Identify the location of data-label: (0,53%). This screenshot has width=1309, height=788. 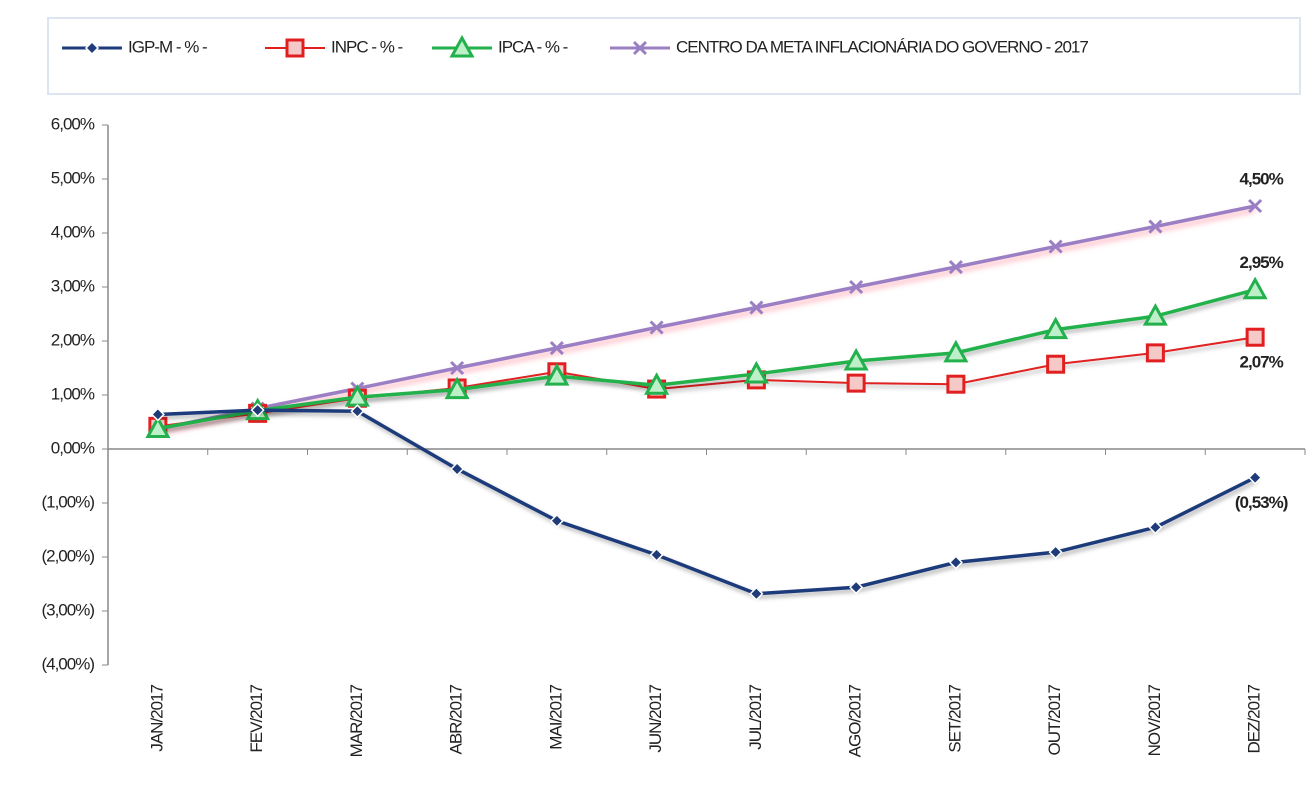
(1261, 502).